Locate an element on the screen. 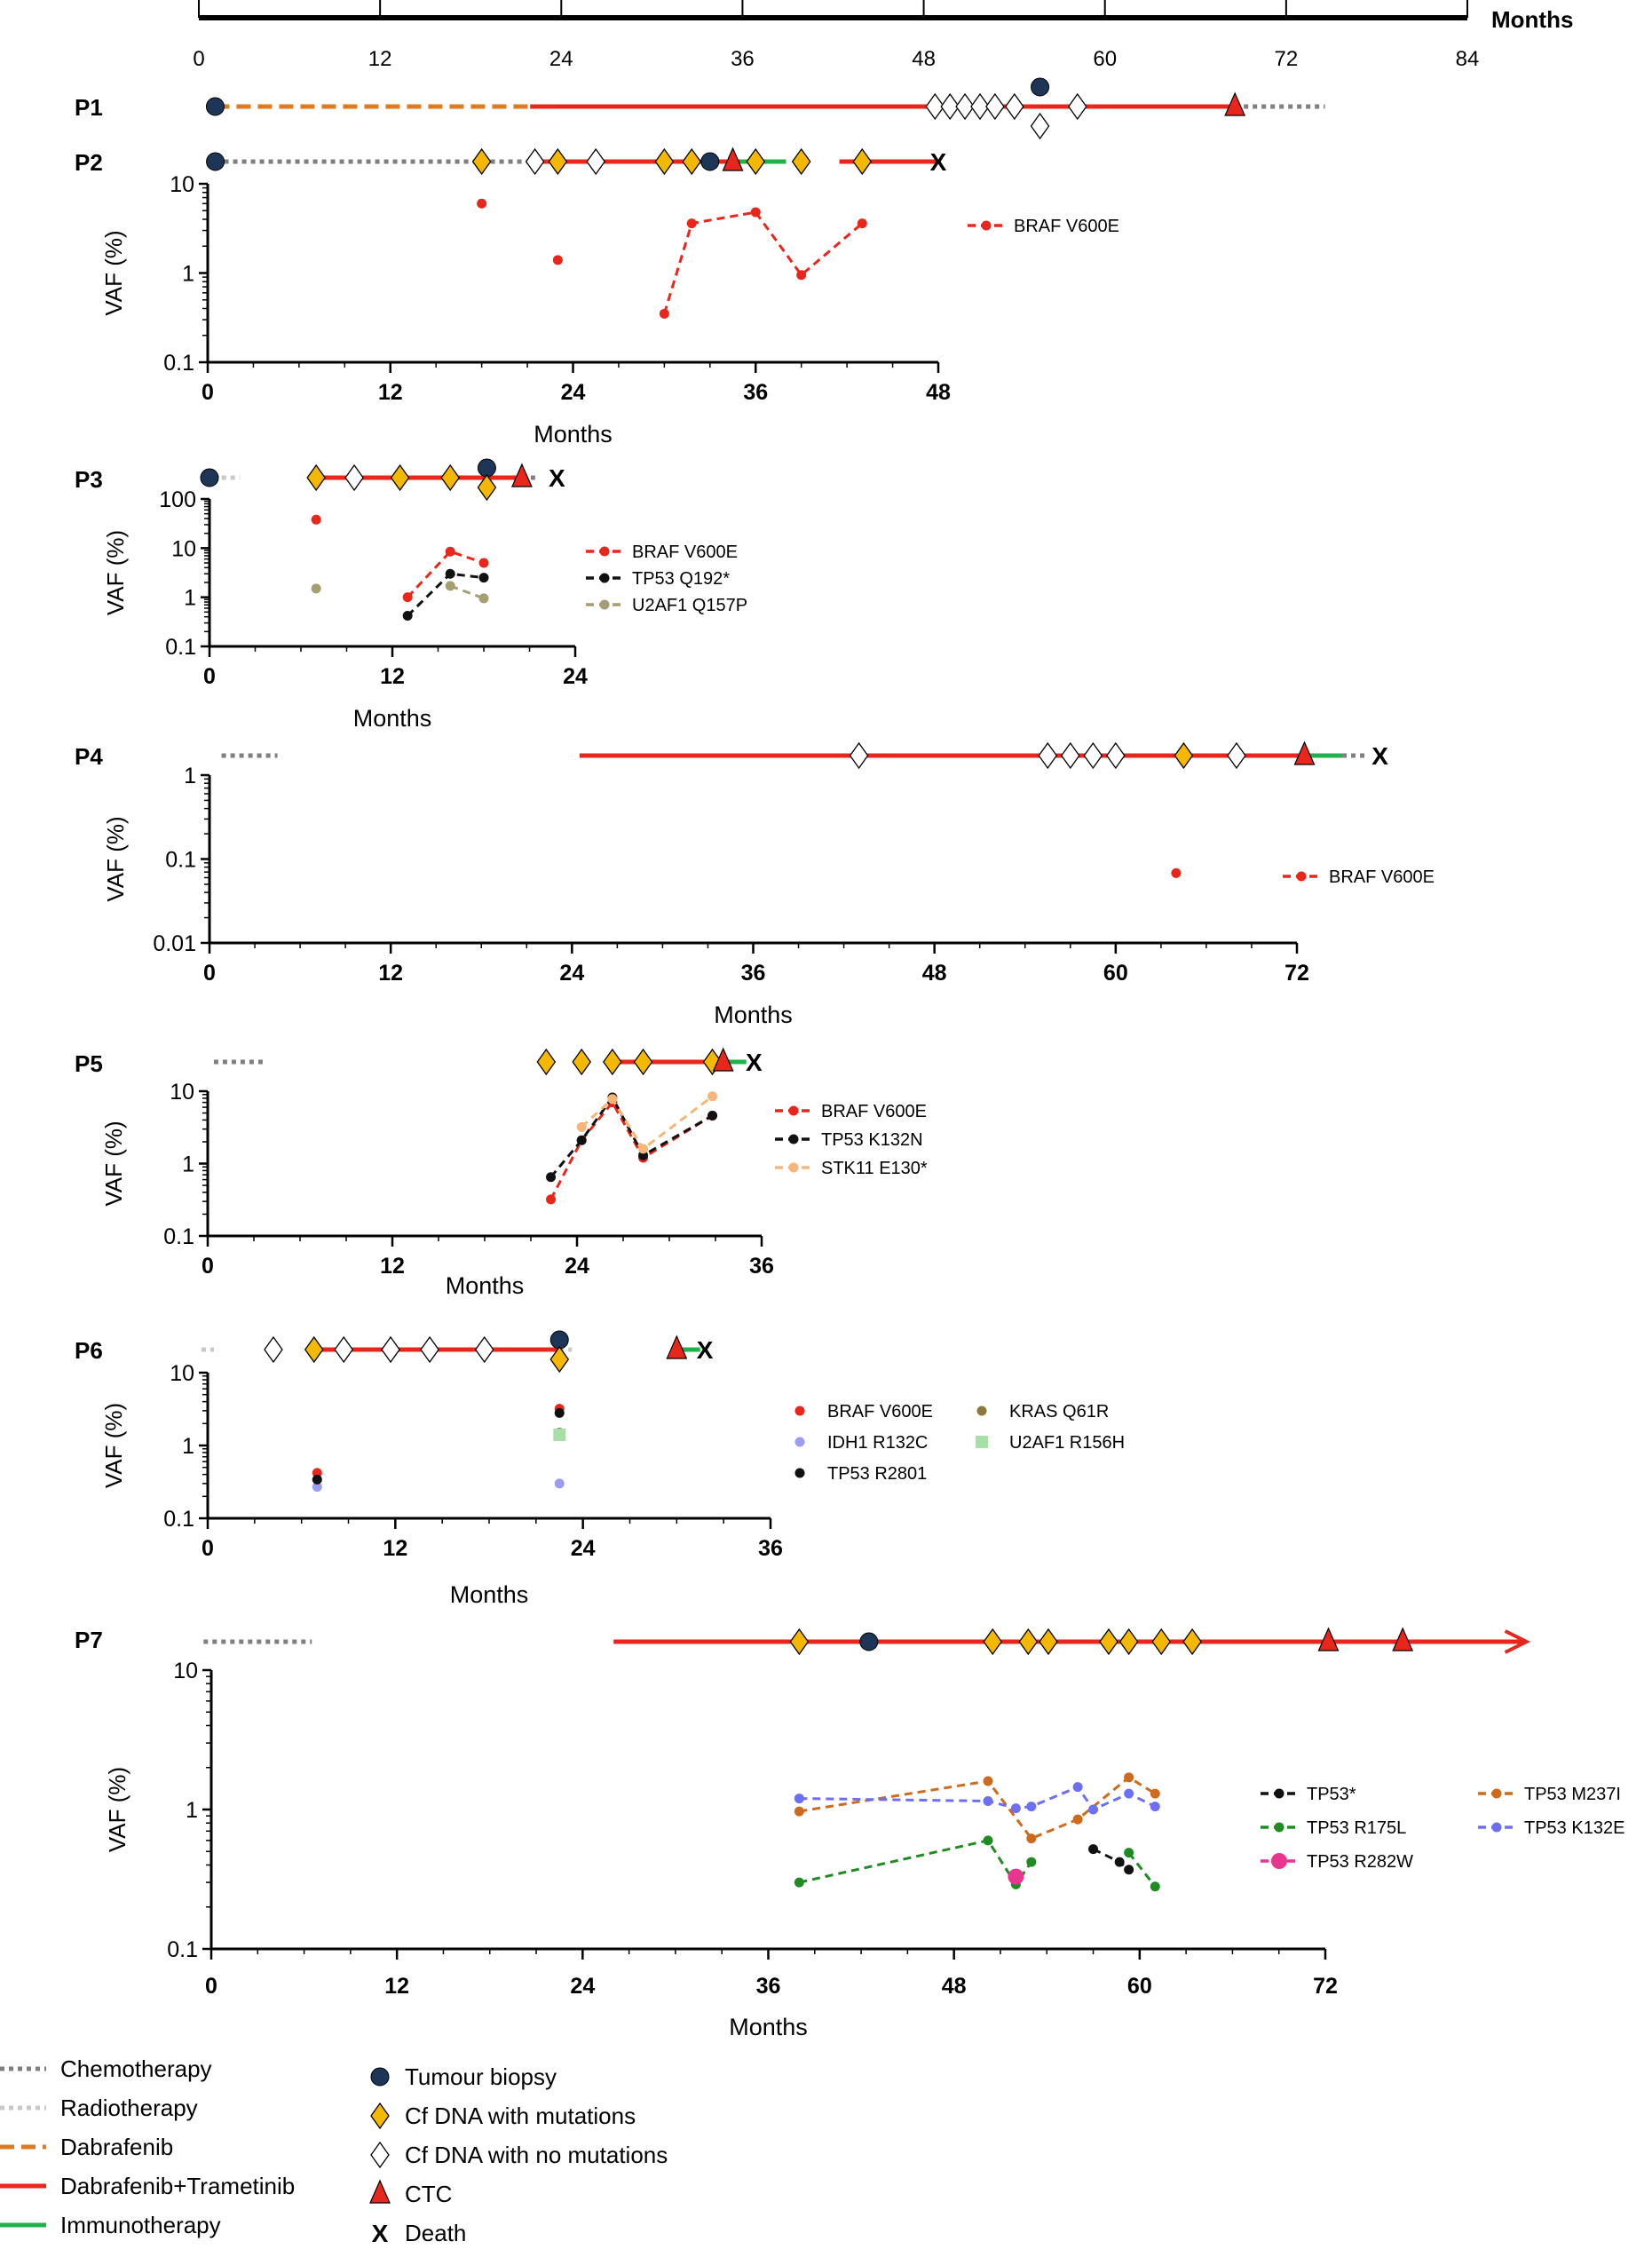 The image size is (1652, 2265). legend-label: TP53 K132N is located at coordinates (872, 1140).